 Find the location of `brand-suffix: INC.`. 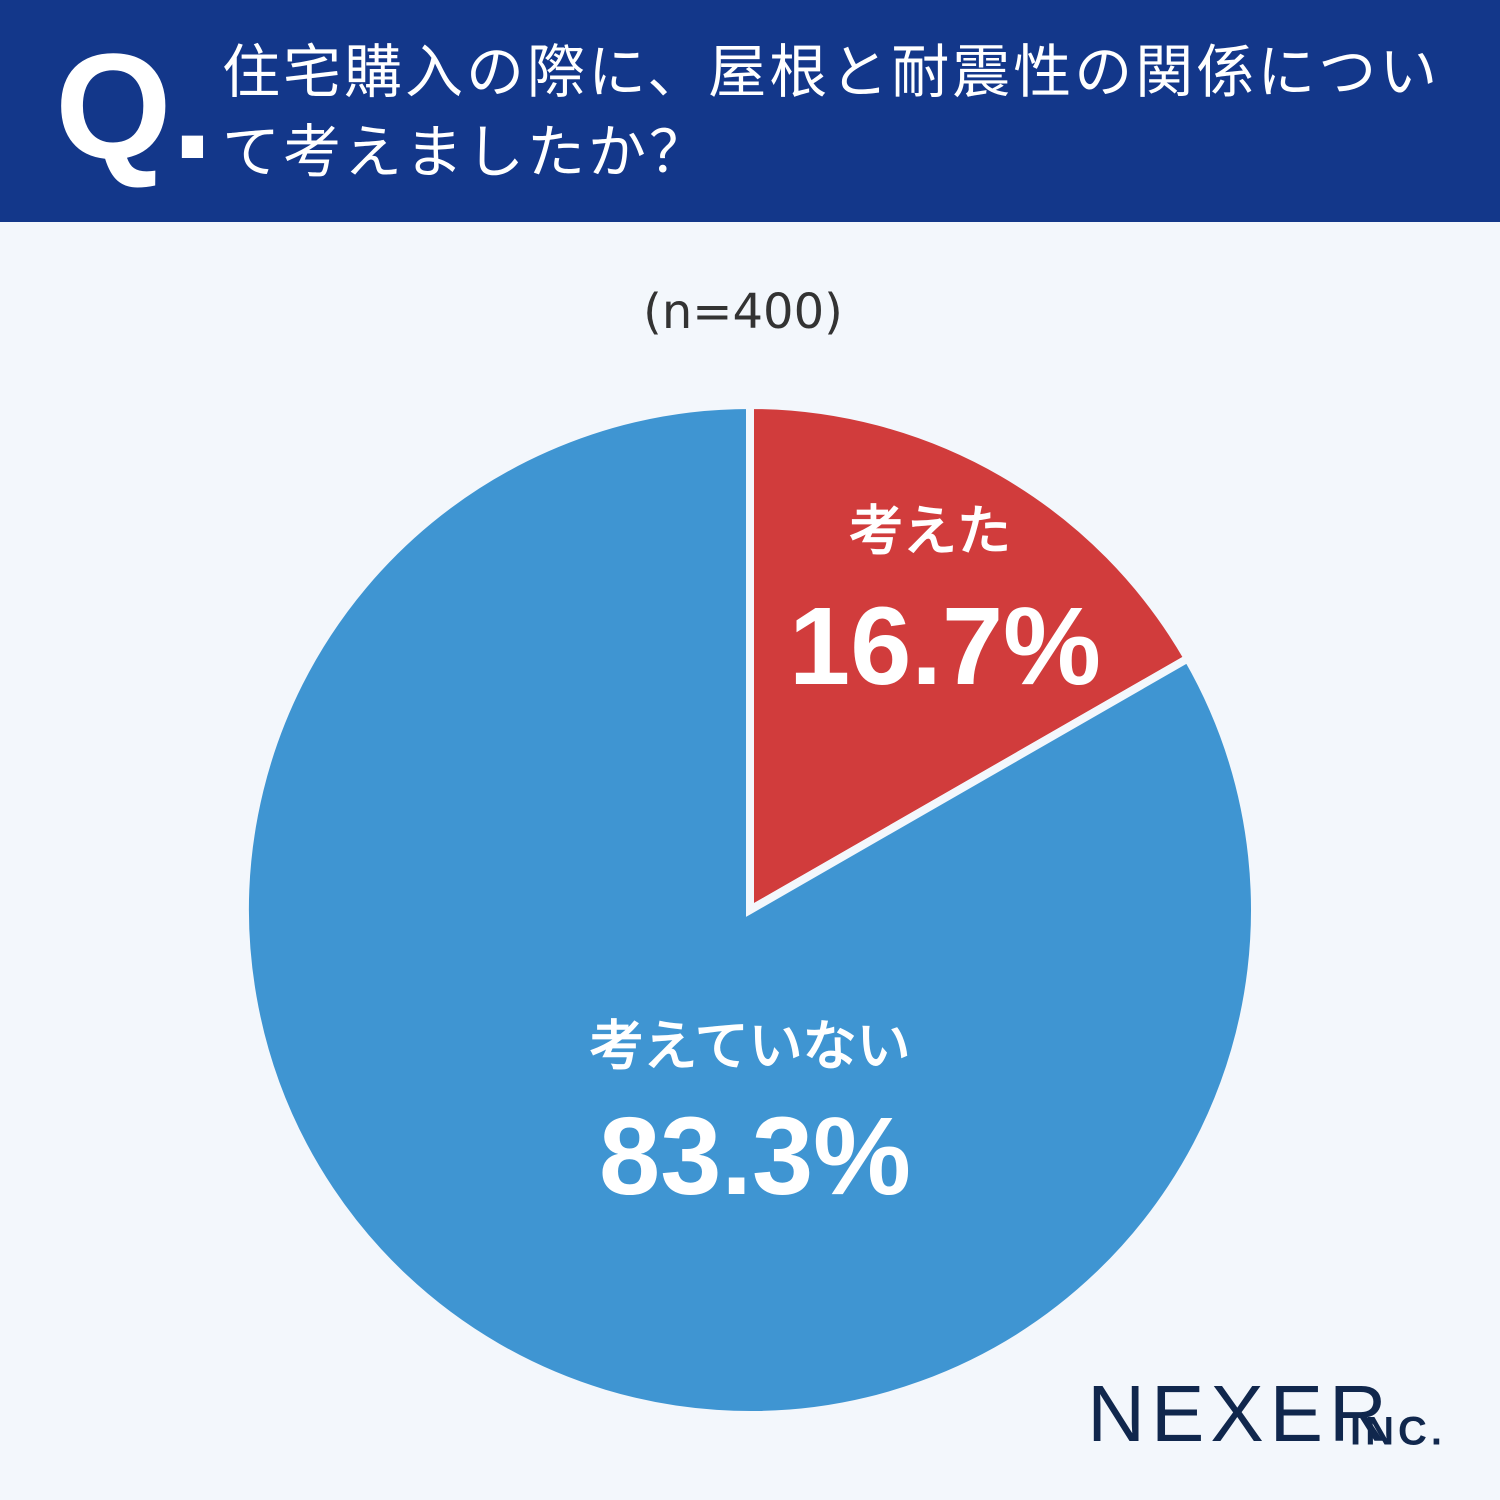

brand-suffix: INC. is located at coordinates (1398, 1432).